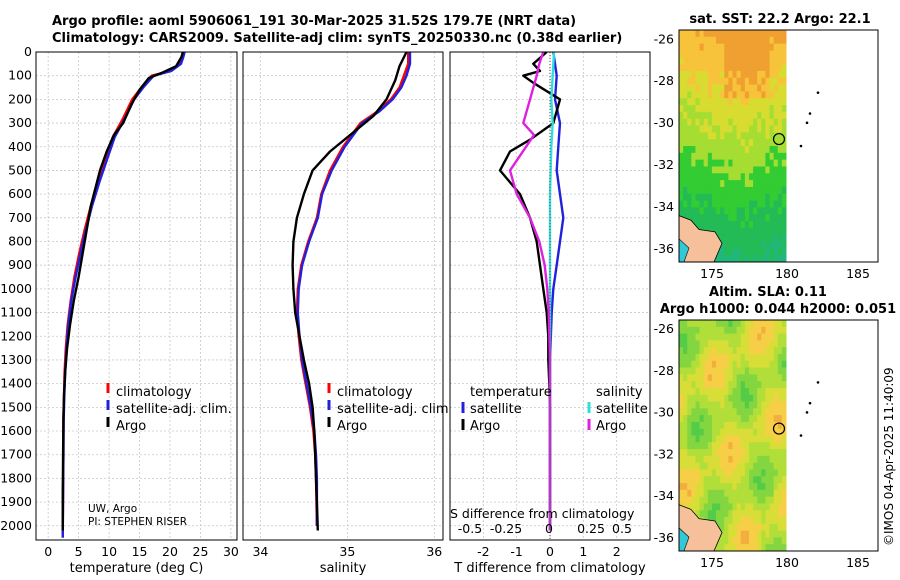 The height and width of the screenshot is (580, 900). Describe the element at coordinates (807, 412) in the screenshot. I see `map-1-island` at that location.